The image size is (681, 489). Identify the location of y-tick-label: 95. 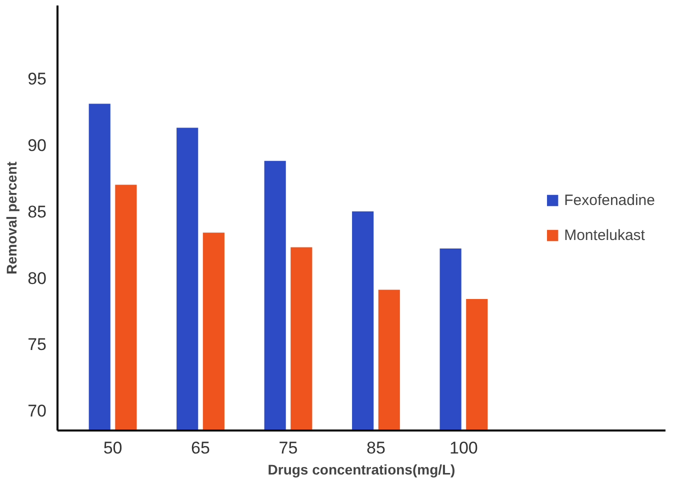
(37, 79).